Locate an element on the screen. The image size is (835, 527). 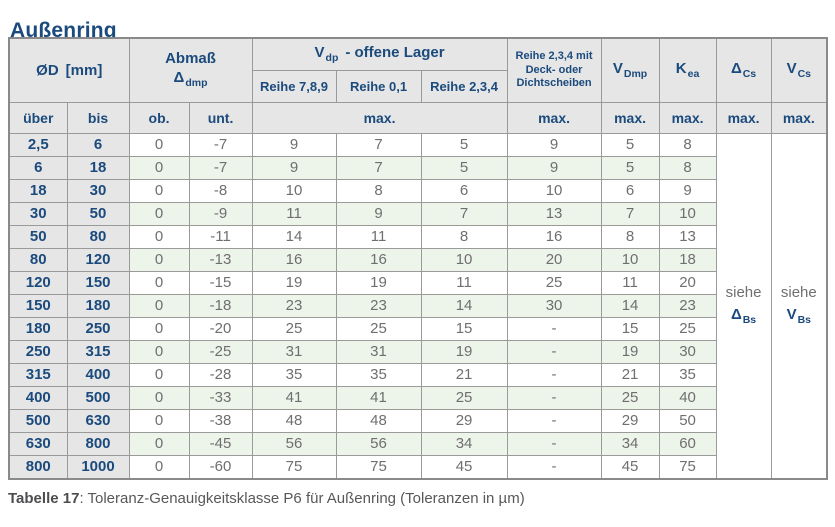
cell-unt: -20 is located at coordinates (220, 328).